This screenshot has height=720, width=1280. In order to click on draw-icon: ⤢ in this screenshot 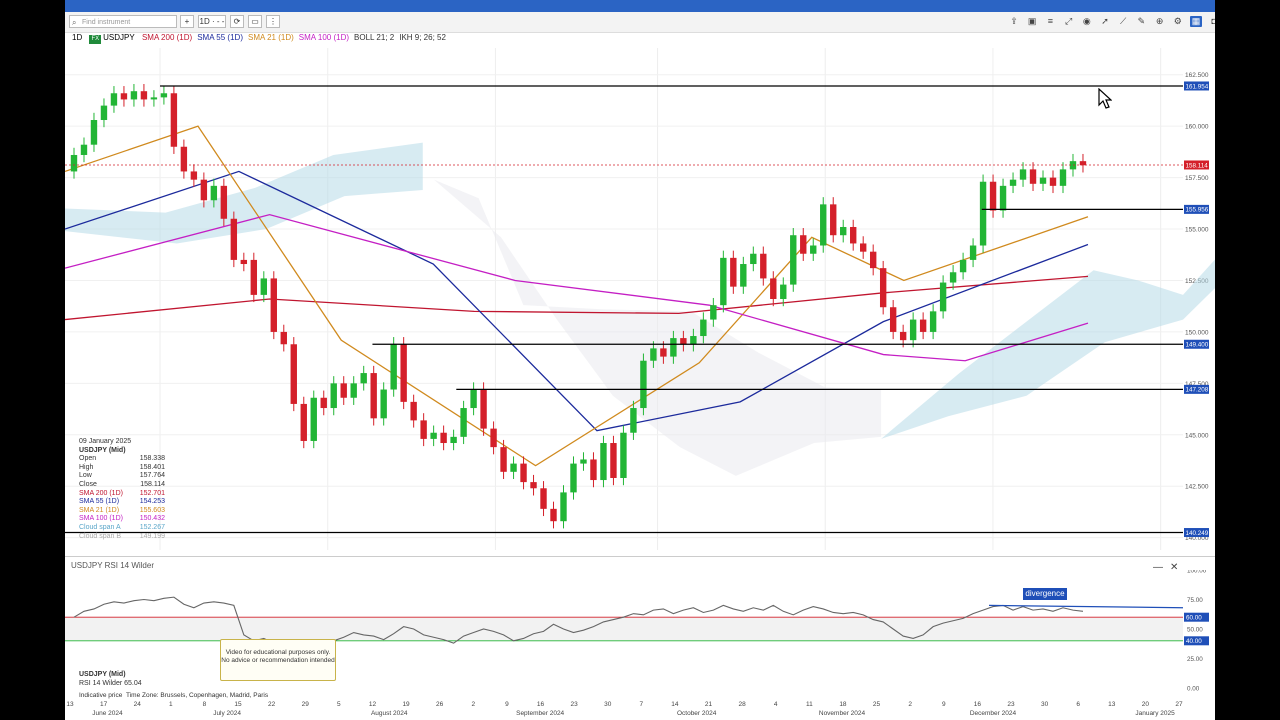, I will do `click(1068, 21)`.